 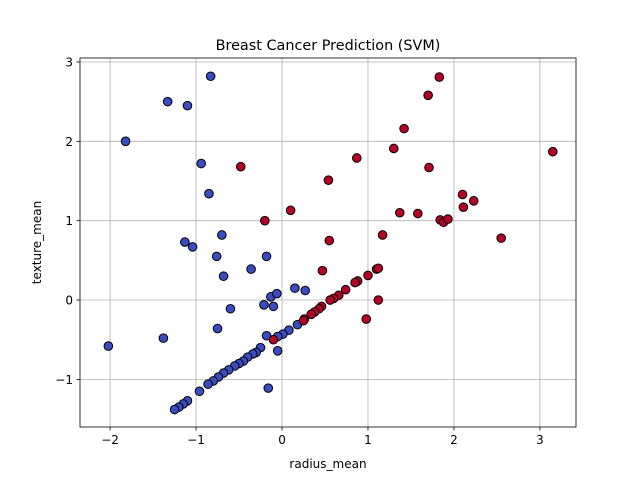 I want to click on x-tick-label: −1, so click(x=196, y=440).